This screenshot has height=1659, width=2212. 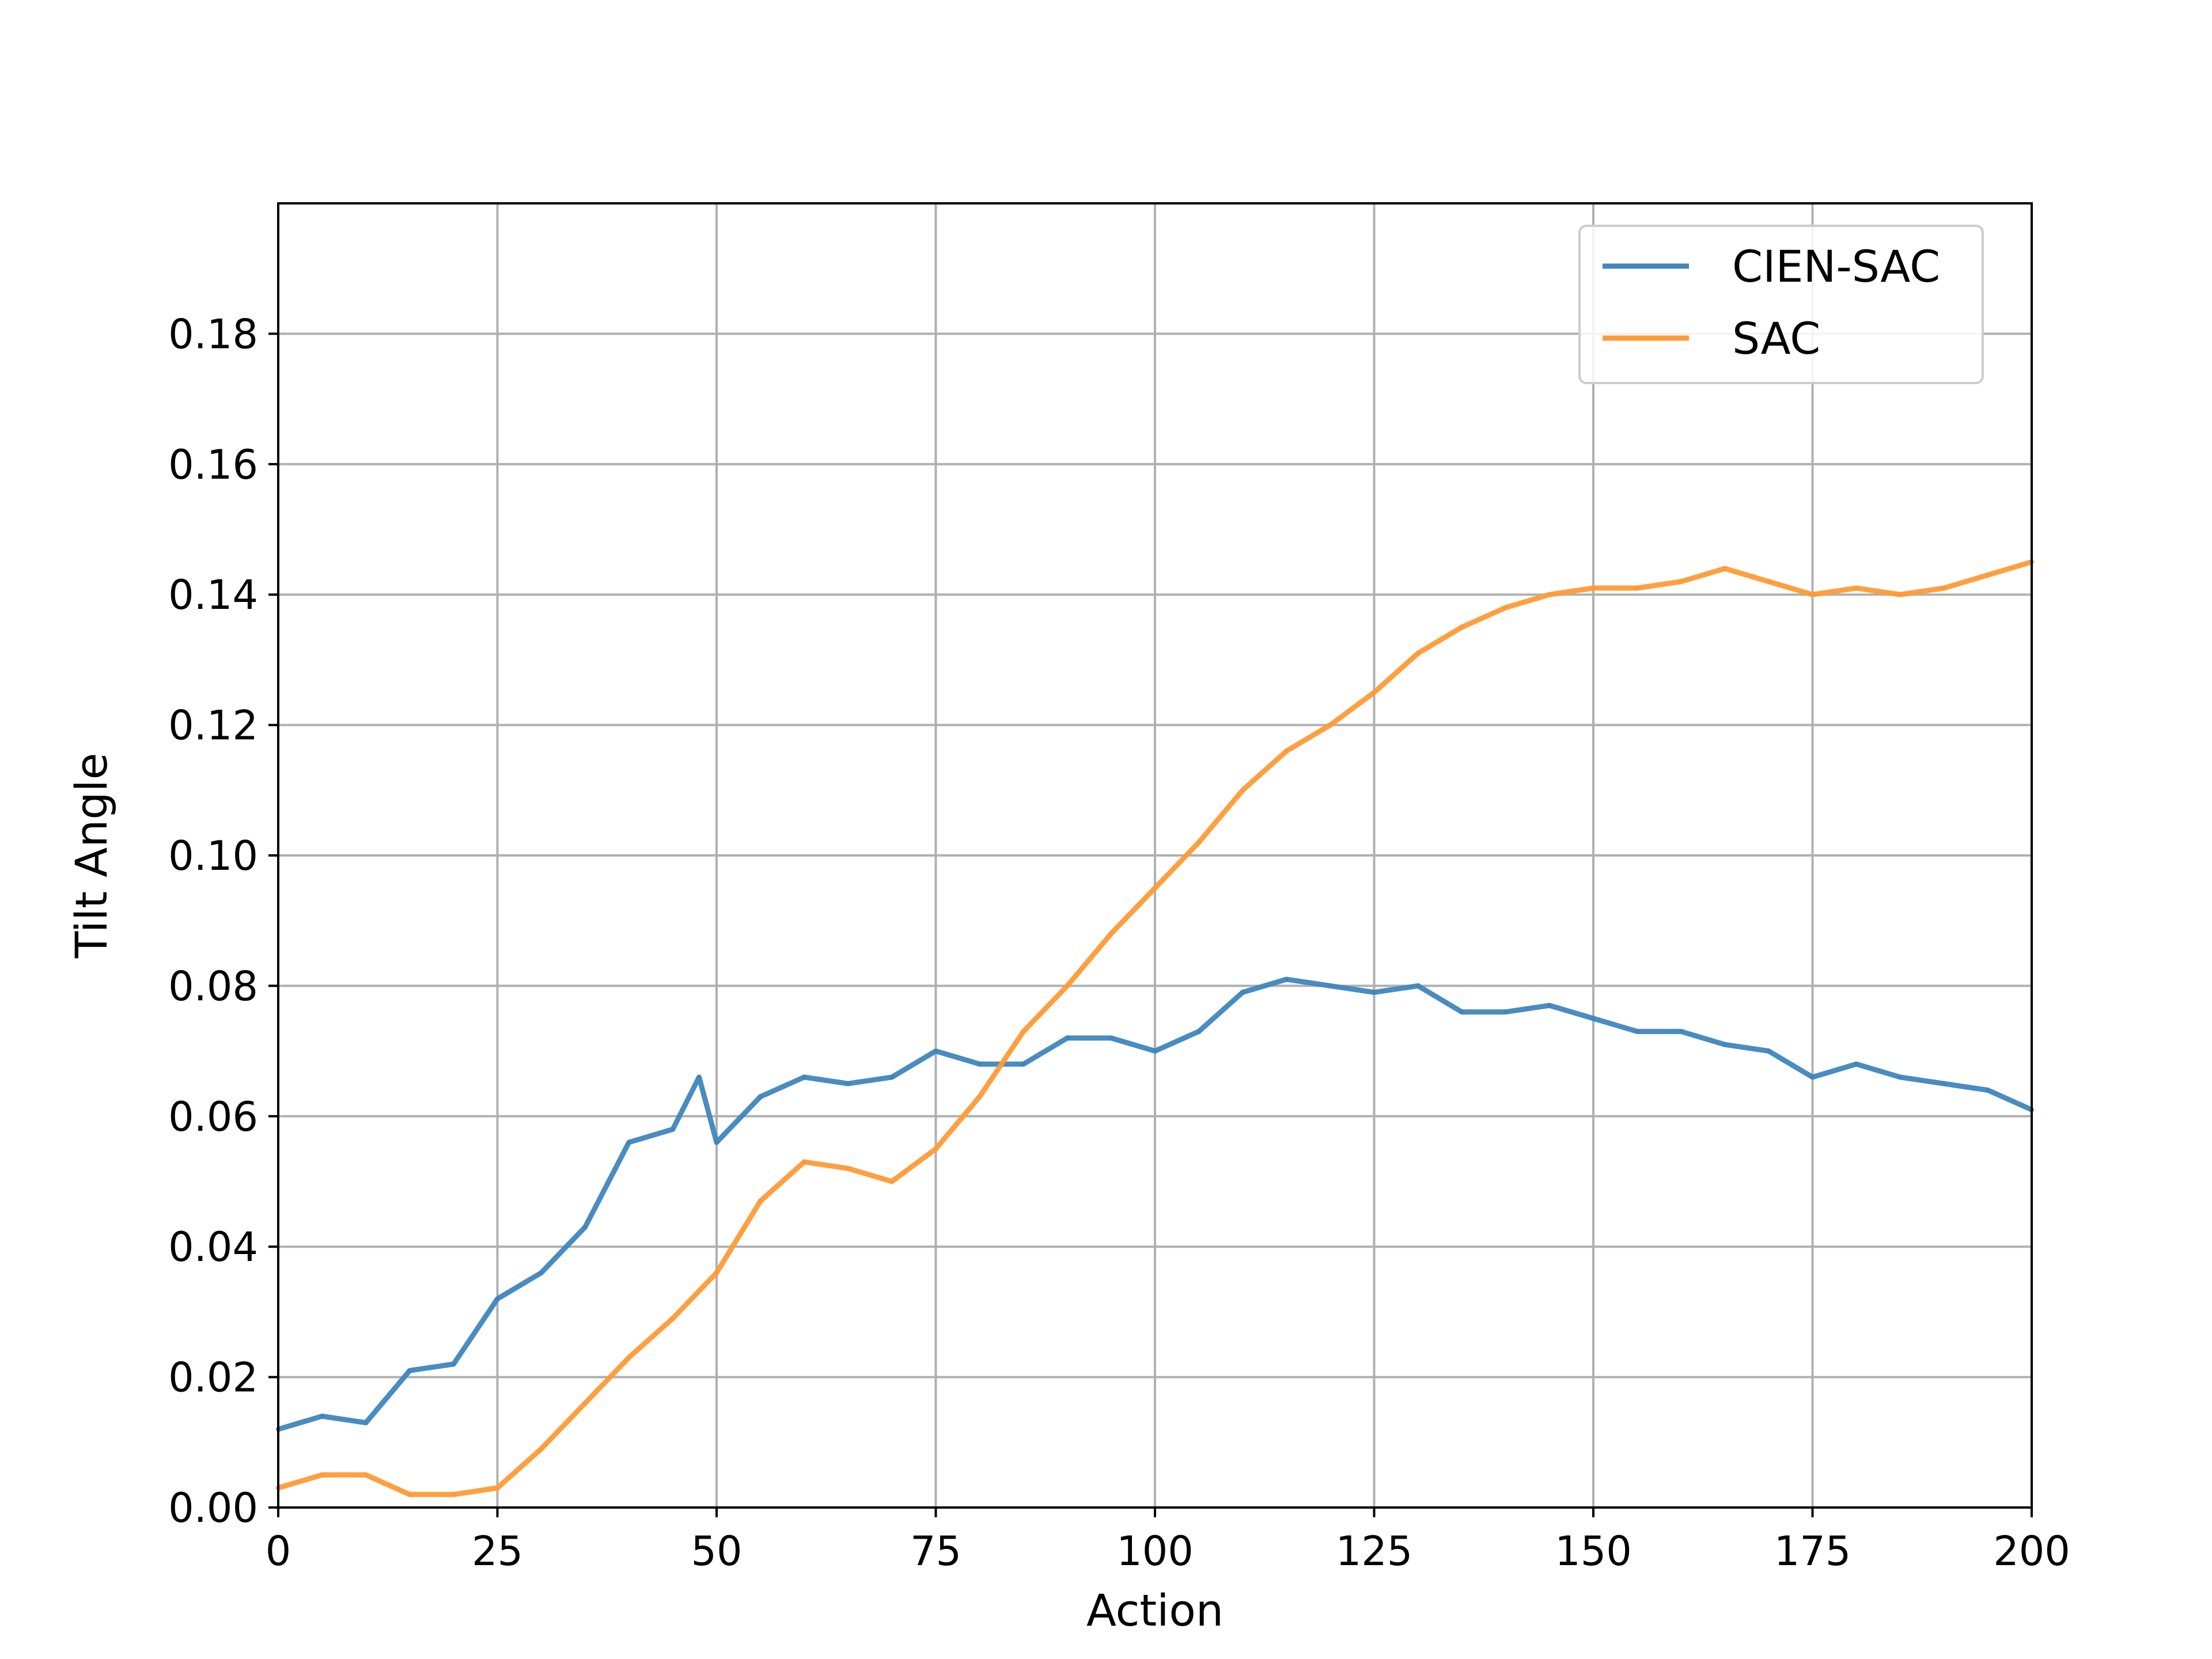 What do you see at coordinates (716, 1551) in the screenshot?
I see `x-tick-label: 50` at bounding box center [716, 1551].